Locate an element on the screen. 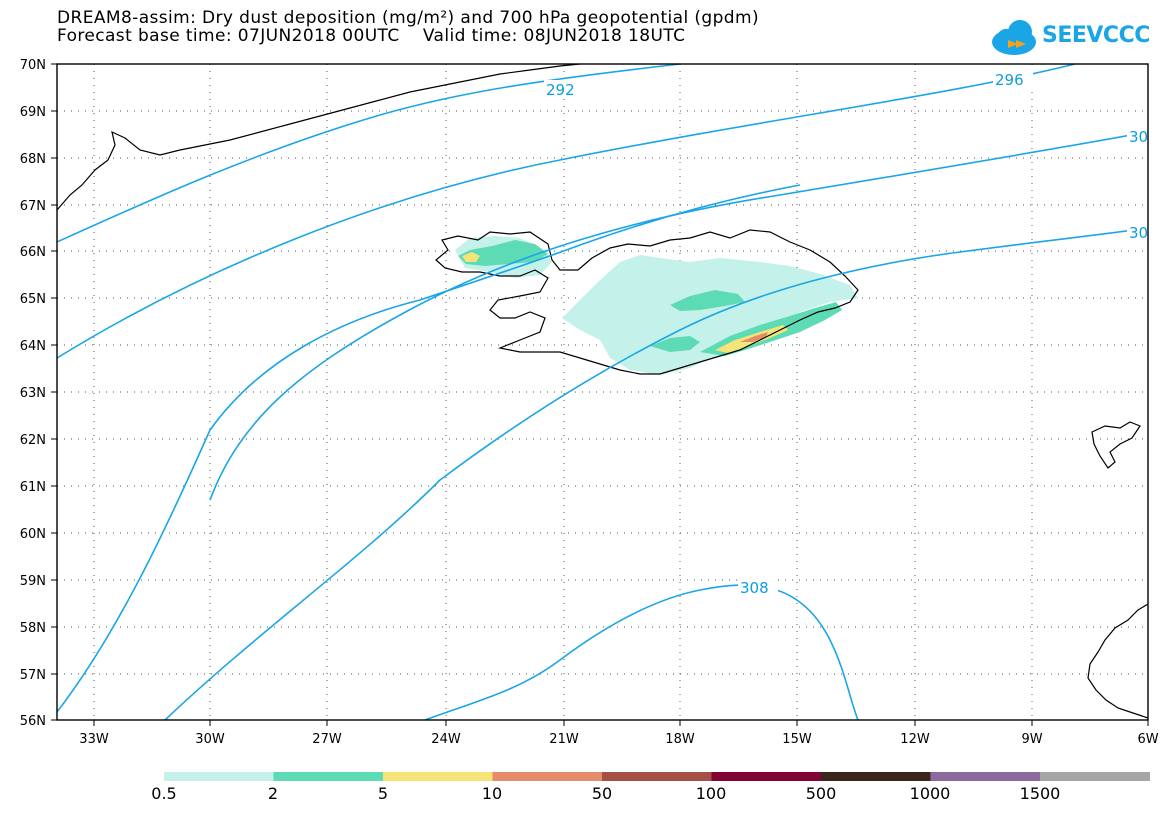 The height and width of the screenshot is (815, 1175). dust-area-low-nw is located at coordinates (503, 253).